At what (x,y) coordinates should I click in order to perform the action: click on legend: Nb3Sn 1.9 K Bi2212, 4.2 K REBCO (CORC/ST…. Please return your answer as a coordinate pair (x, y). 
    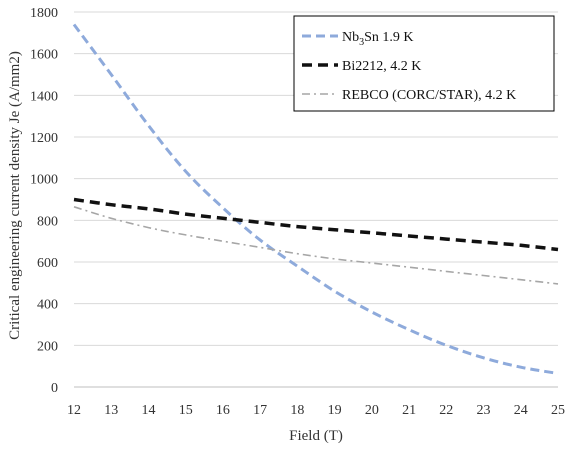
    Looking at the image, I should click on (424, 63).